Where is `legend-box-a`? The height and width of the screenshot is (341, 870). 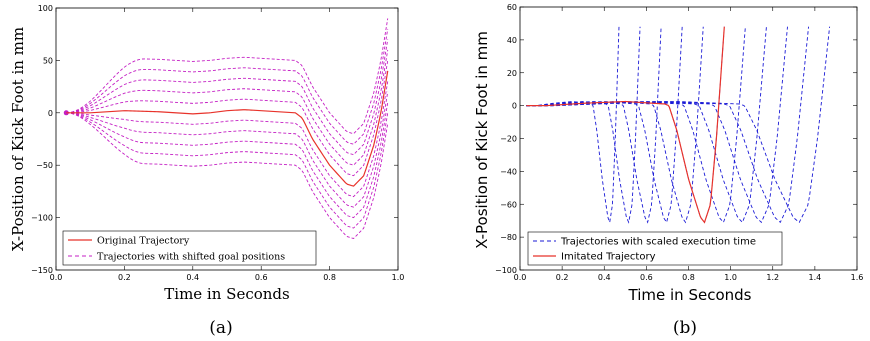 legend-box-a is located at coordinates (189, 248).